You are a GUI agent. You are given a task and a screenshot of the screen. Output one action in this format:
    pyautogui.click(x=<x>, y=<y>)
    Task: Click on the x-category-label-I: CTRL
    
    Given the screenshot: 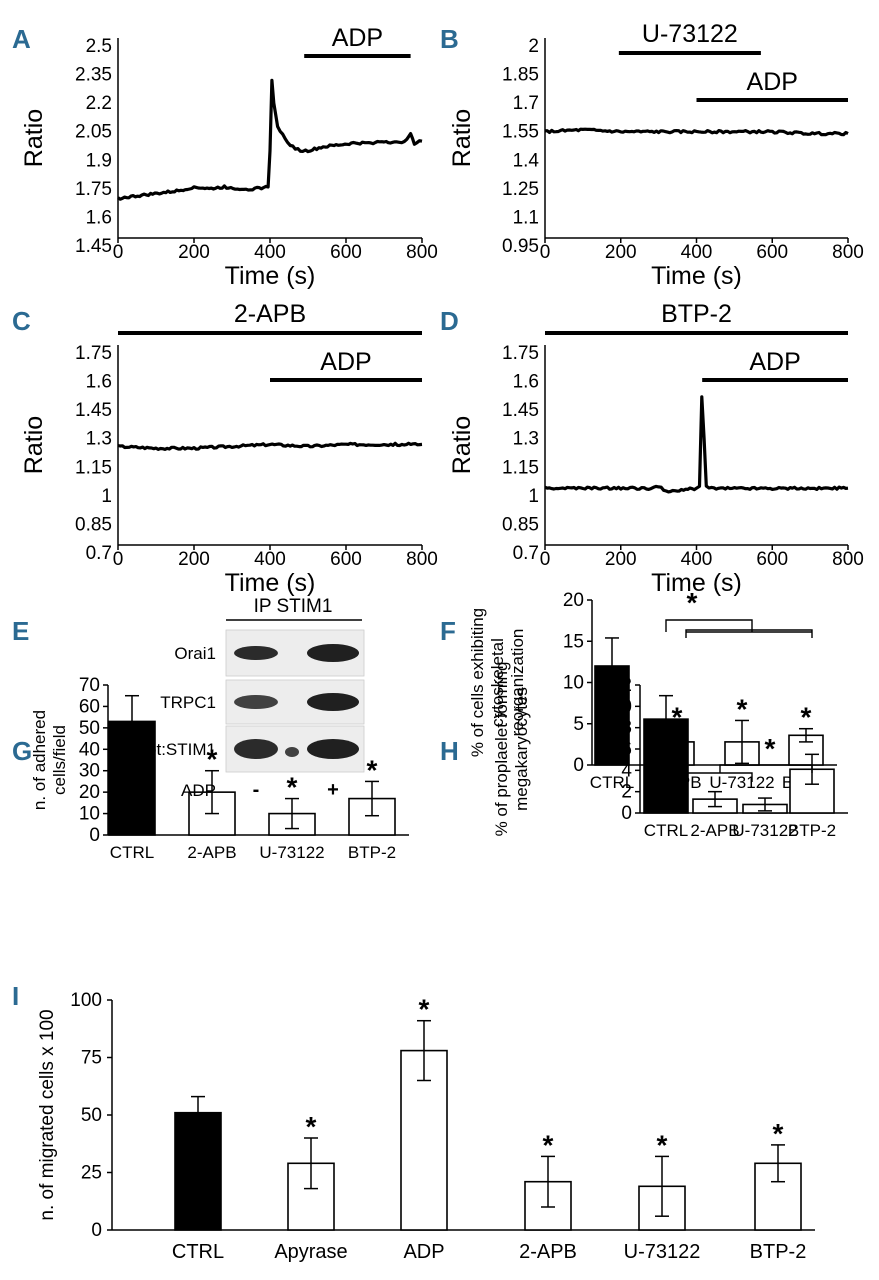 What is the action you would take?
    pyautogui.click(x=198, y=1252)
    